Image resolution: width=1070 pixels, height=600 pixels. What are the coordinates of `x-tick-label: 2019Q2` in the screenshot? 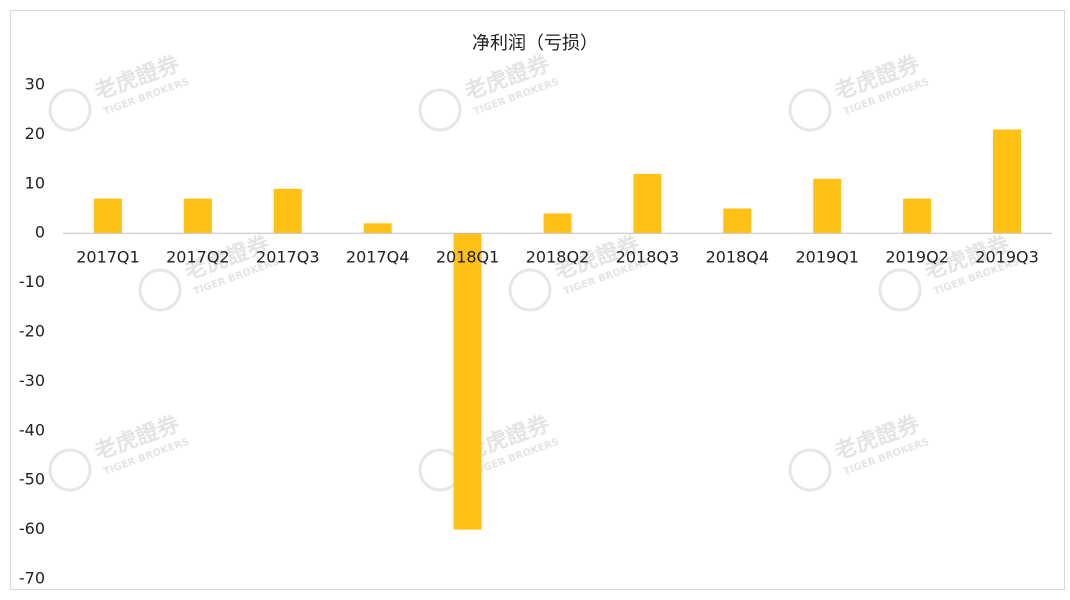 It's located at (917, 257).